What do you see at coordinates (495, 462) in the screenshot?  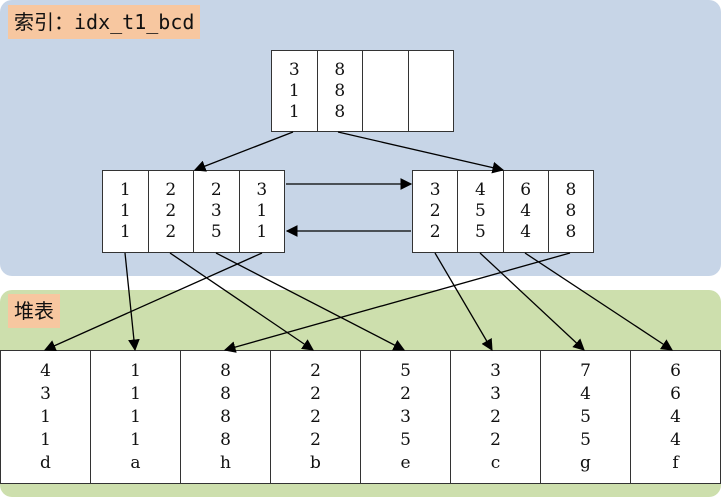 I see `cell-value: c` at bounding box center [495, 462].